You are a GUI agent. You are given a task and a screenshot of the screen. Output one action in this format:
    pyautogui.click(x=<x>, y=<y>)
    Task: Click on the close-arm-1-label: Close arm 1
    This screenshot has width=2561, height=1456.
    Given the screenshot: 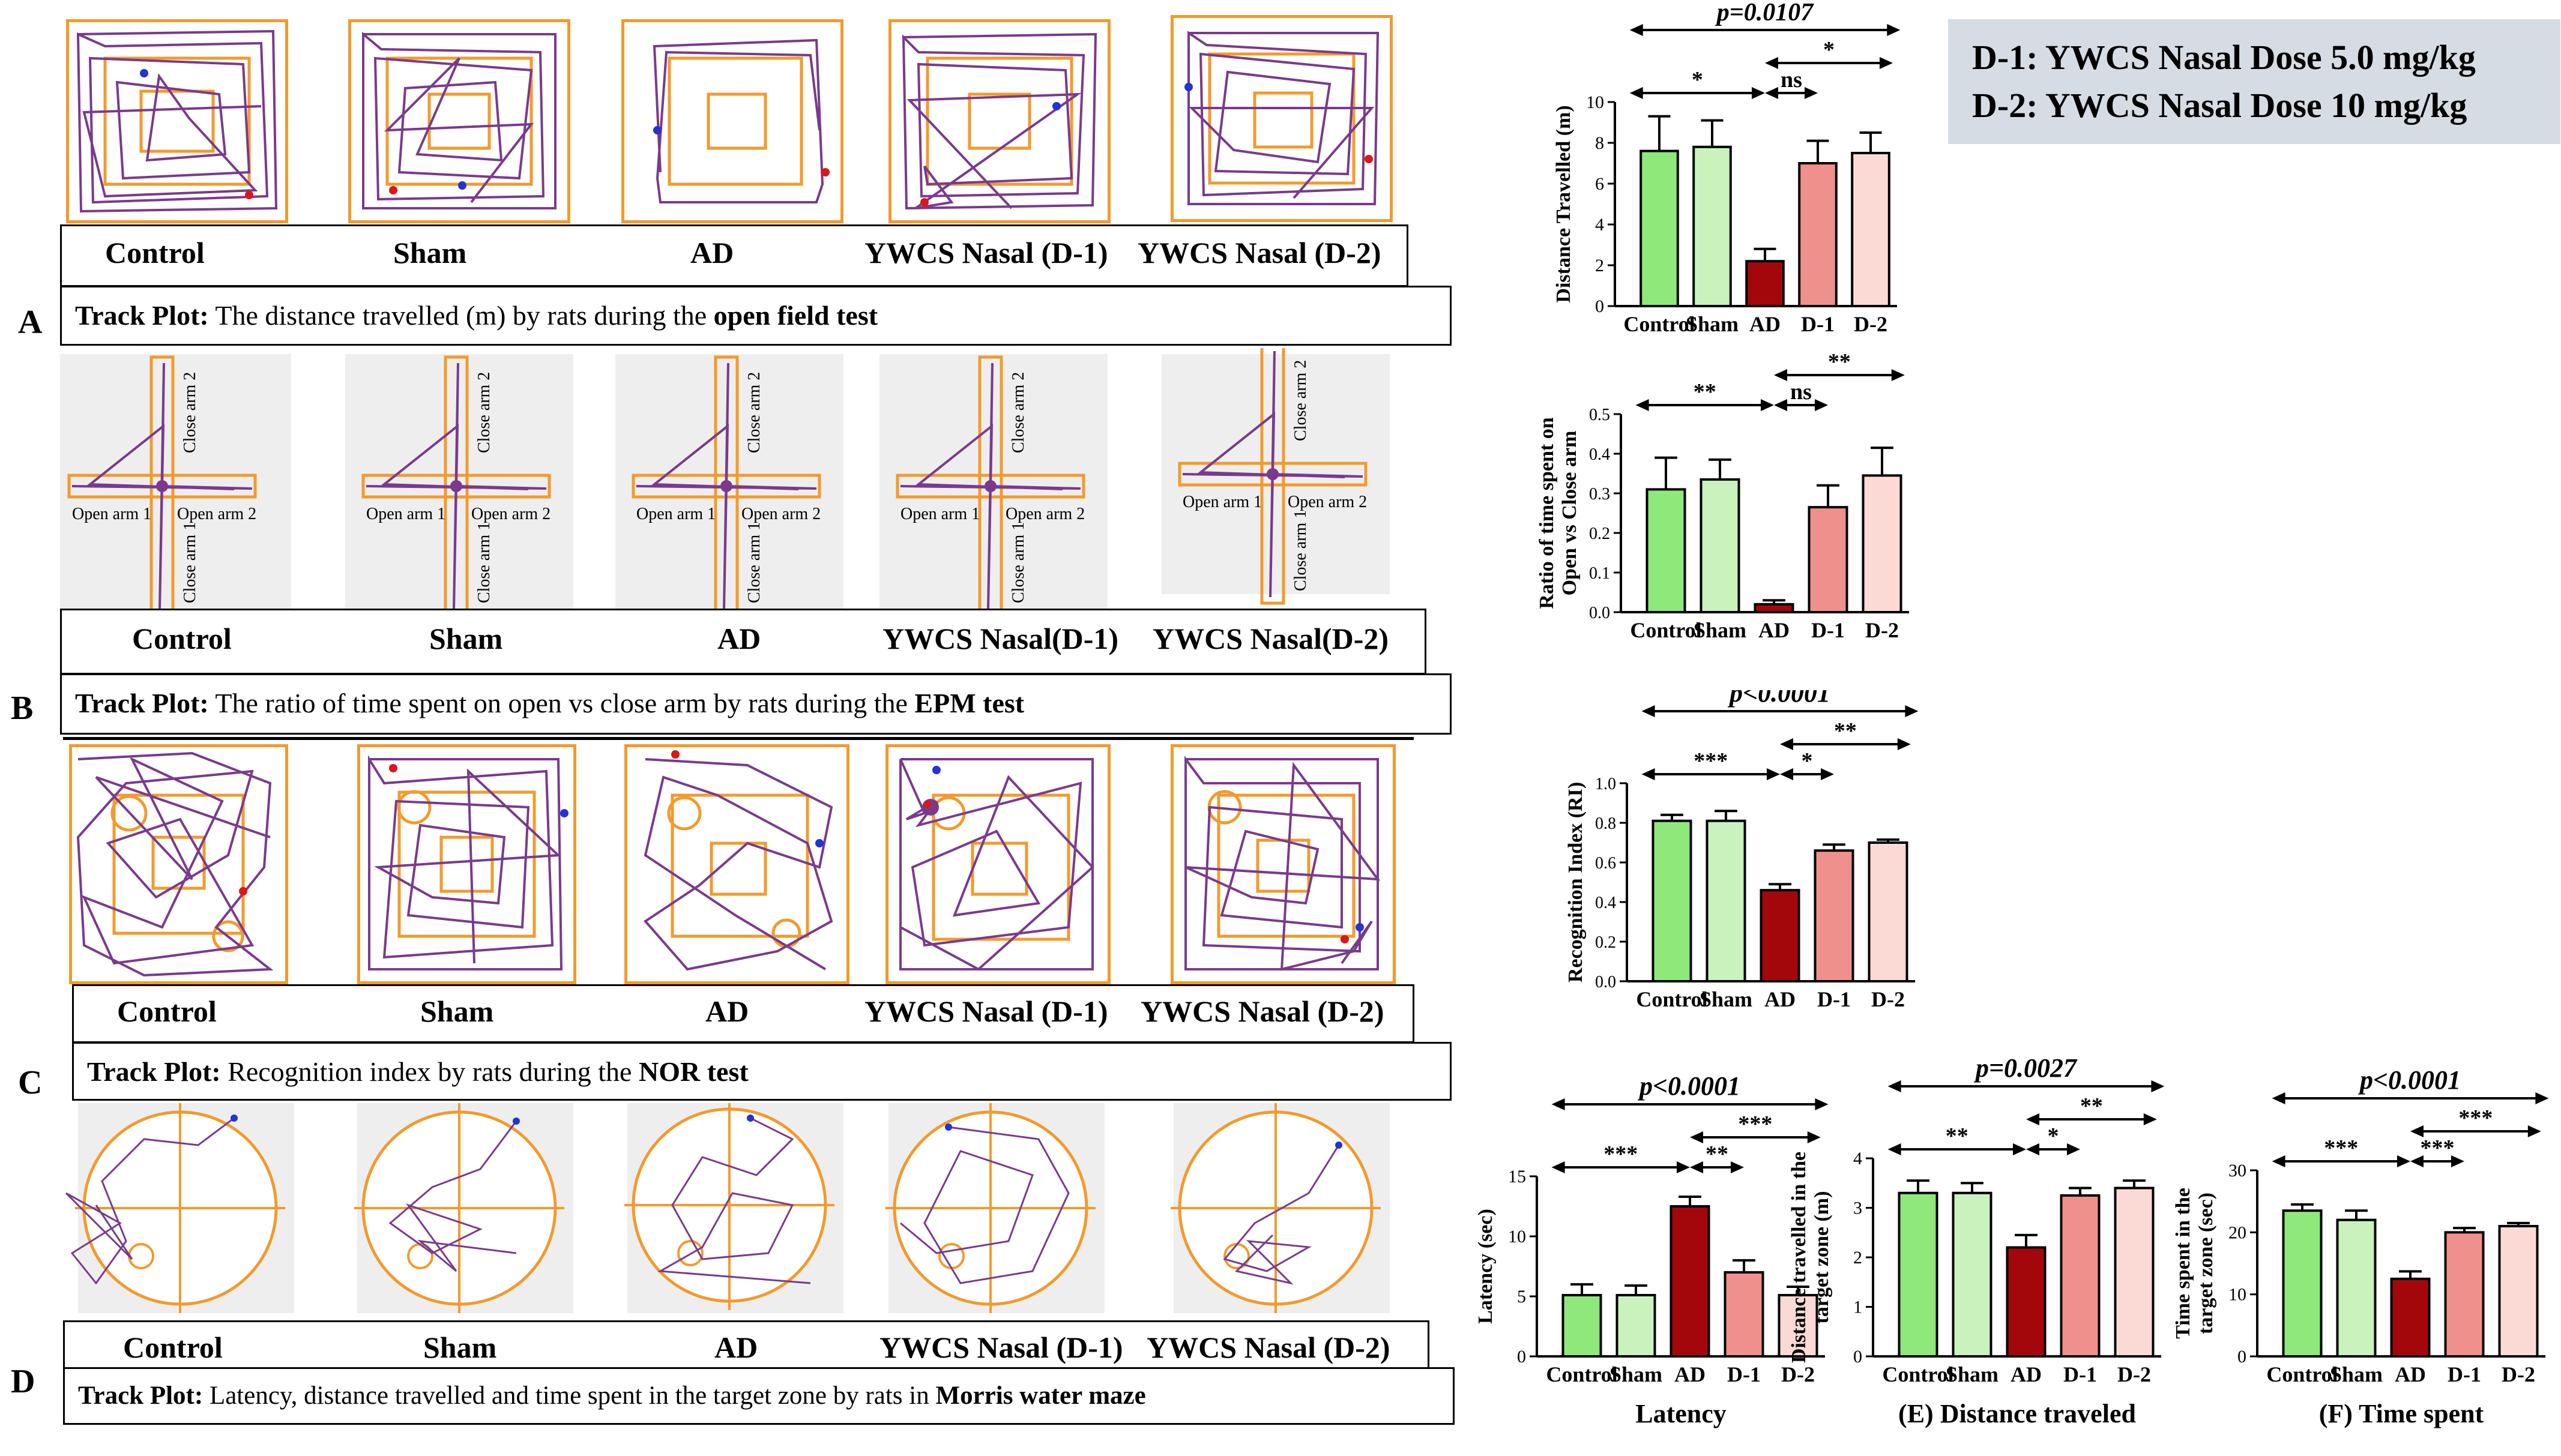 What is the action you would take?
    pyautogui.click(x=190, y=562)
    